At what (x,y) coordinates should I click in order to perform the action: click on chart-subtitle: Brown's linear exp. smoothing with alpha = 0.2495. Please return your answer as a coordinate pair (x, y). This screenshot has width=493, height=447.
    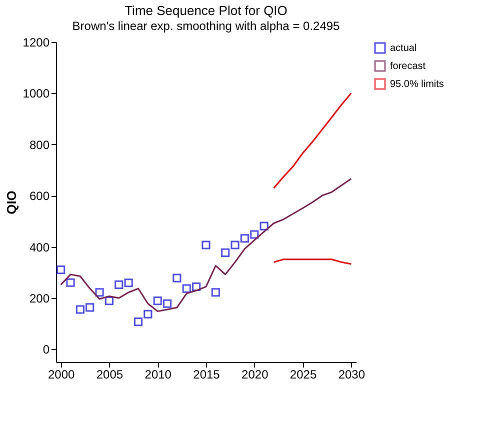
    Looking at the image, I should click on (206, 26).